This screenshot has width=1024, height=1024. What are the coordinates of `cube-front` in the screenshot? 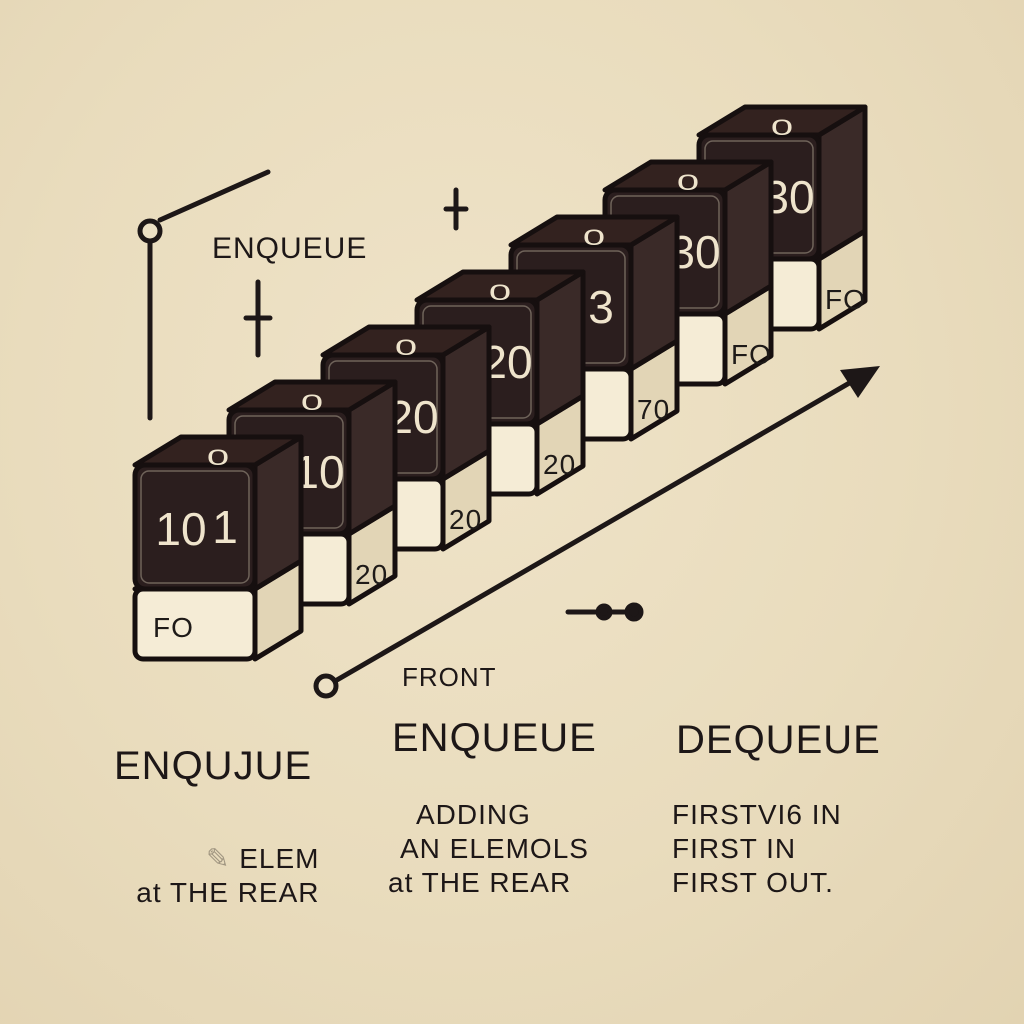 It's located at (195, 527).